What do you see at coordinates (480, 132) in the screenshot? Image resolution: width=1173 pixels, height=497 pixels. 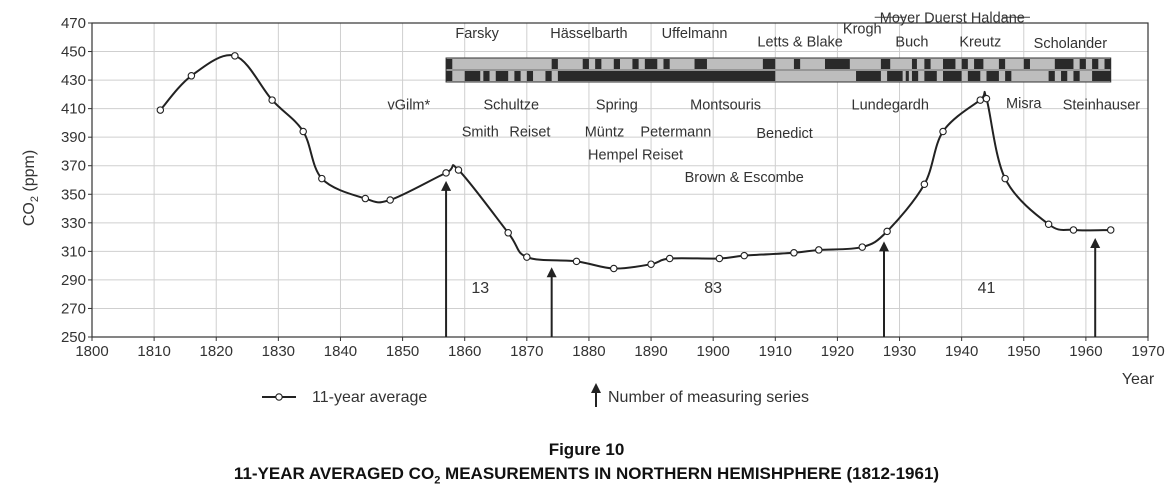 I see `researcher-label: Smith` at bounding box center [480, 132].